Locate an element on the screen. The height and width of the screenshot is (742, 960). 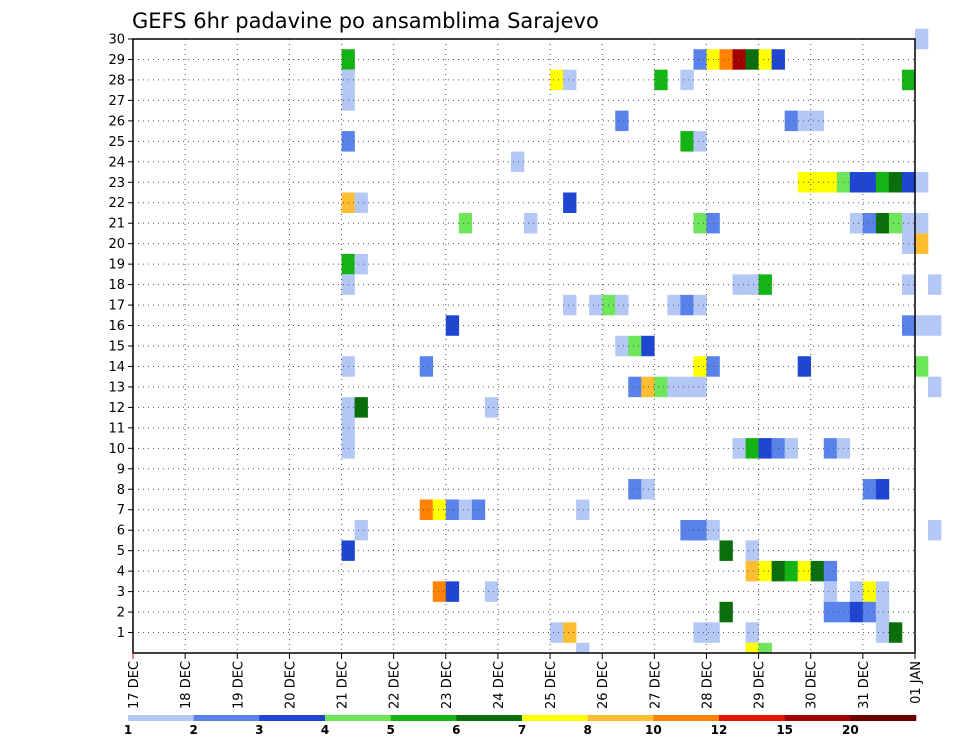
y-tick-label: 14 is located at coordinates (116, 367).